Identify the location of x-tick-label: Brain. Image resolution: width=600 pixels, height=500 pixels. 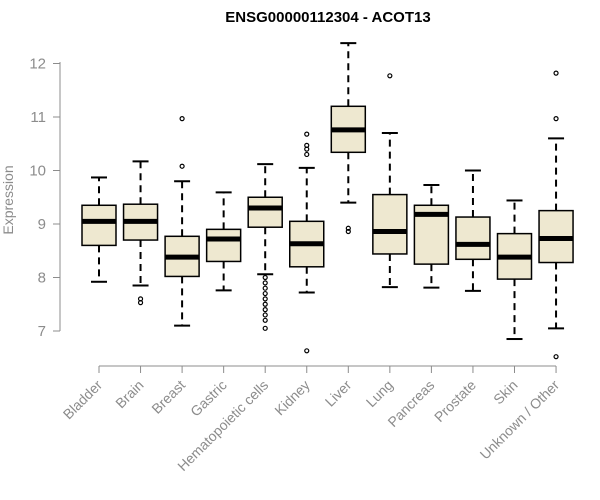
(129, 394).